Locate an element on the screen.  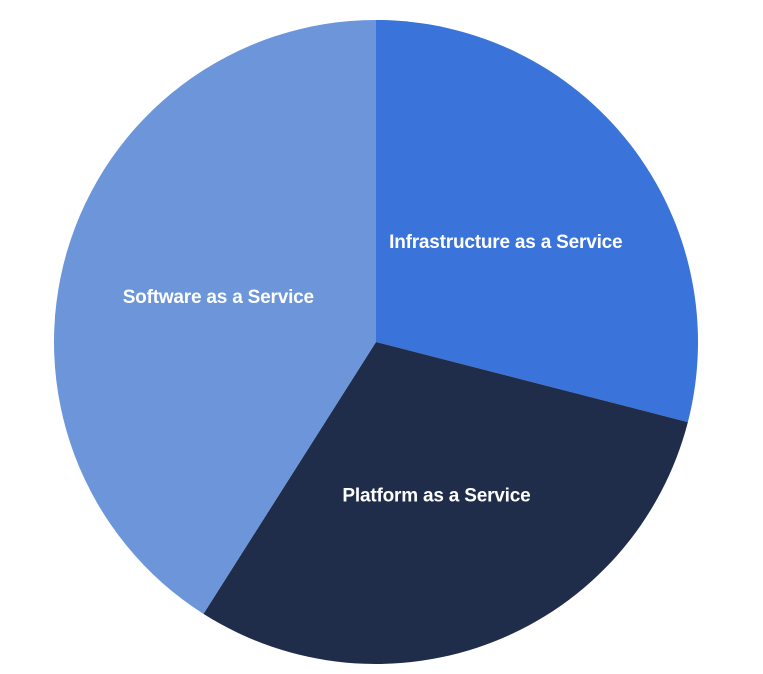
pie-slice-label-0: Infrastructure as a Service is located at coordinates (505, 242).